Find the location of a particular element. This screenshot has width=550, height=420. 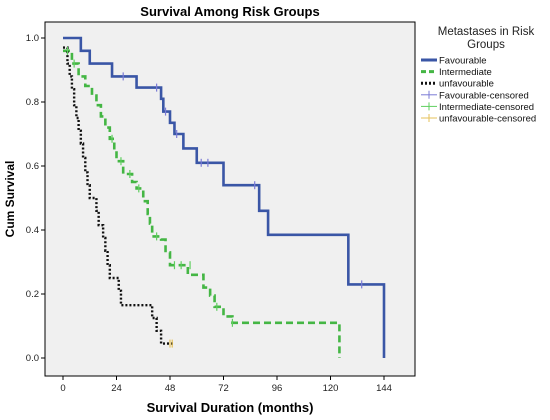

y-tick-label: 0.6 is located at coordinates (32, 166).